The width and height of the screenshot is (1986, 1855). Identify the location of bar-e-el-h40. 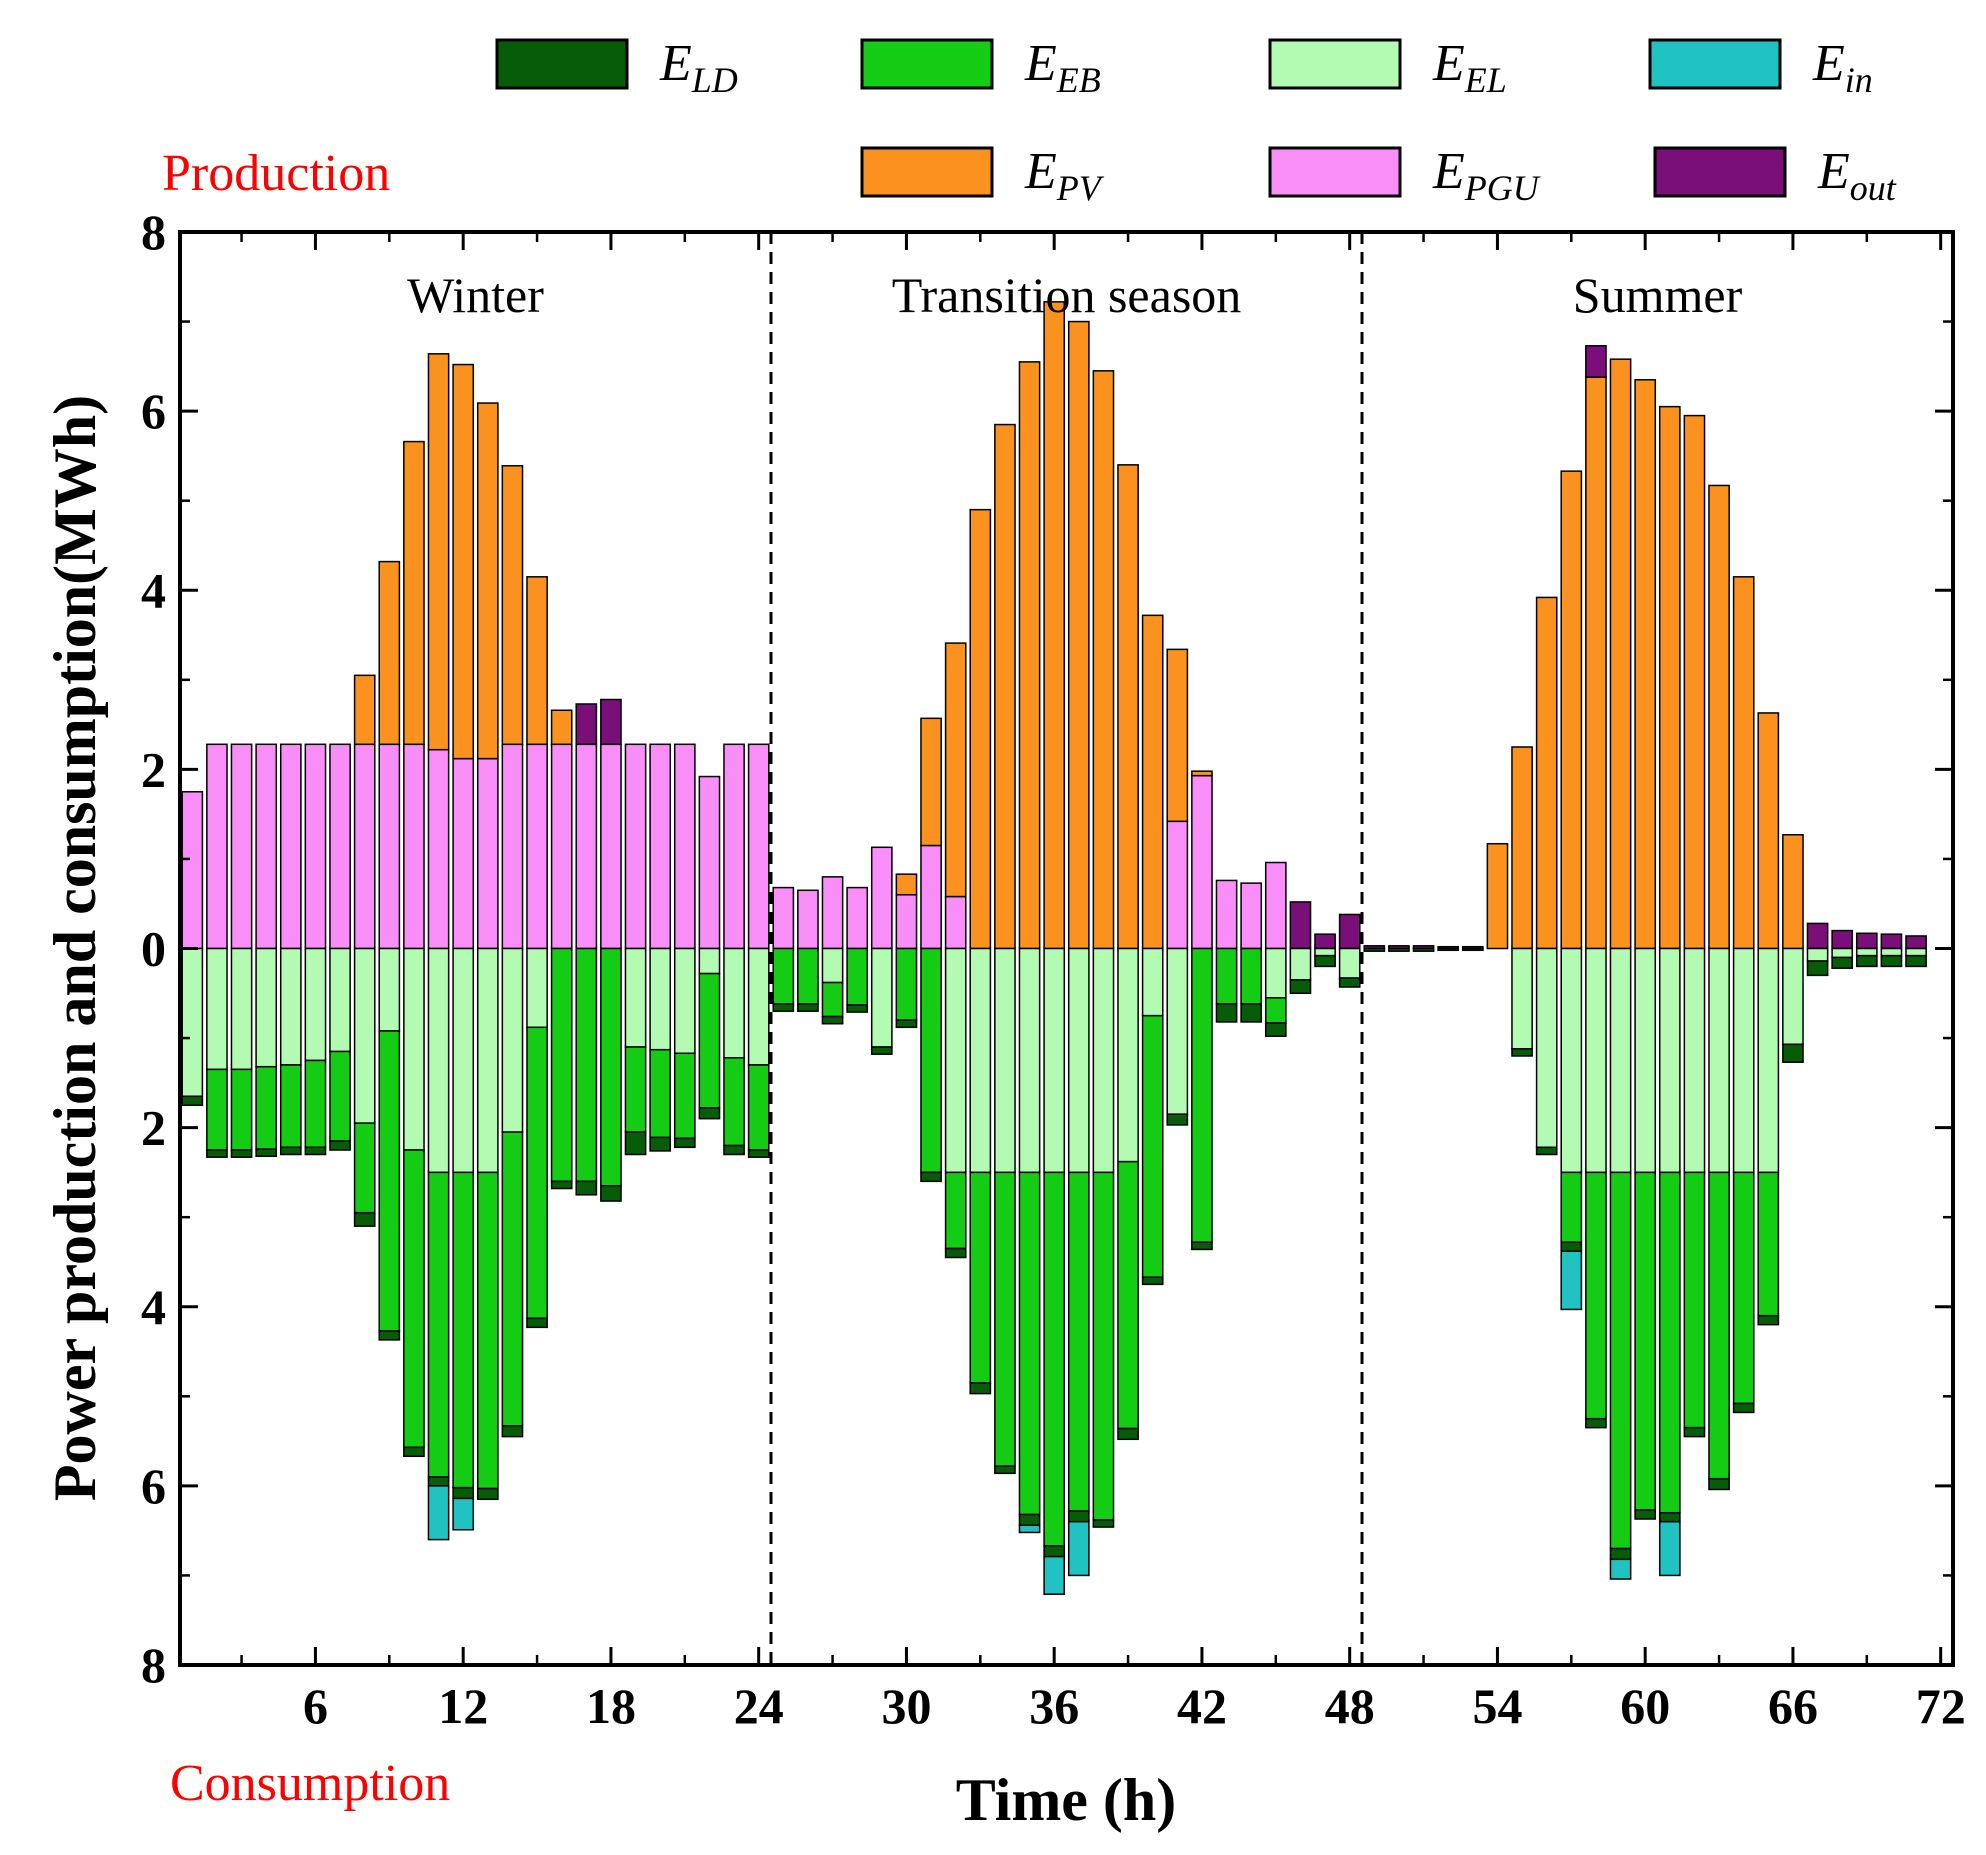
(1152, 982).